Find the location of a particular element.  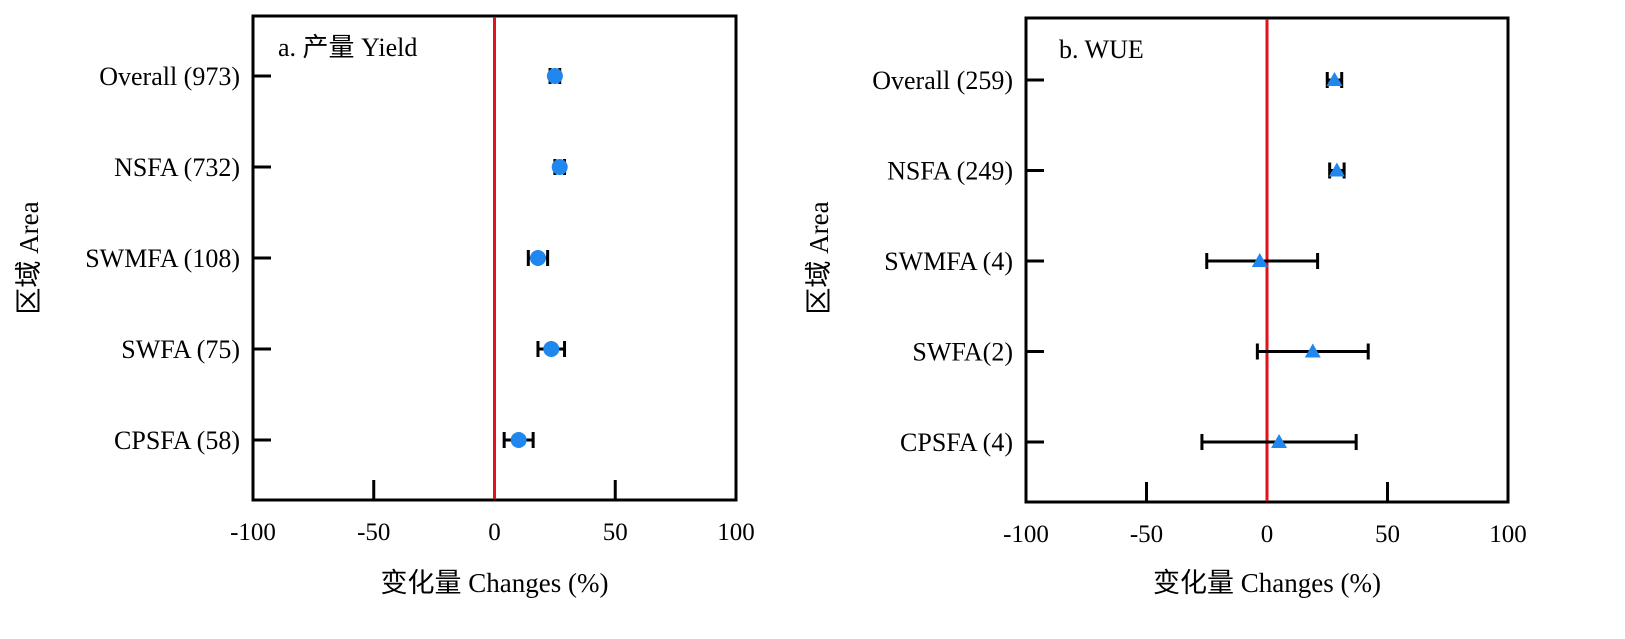

category-label: SWMFA (4) is located at coordinates (948, 261).